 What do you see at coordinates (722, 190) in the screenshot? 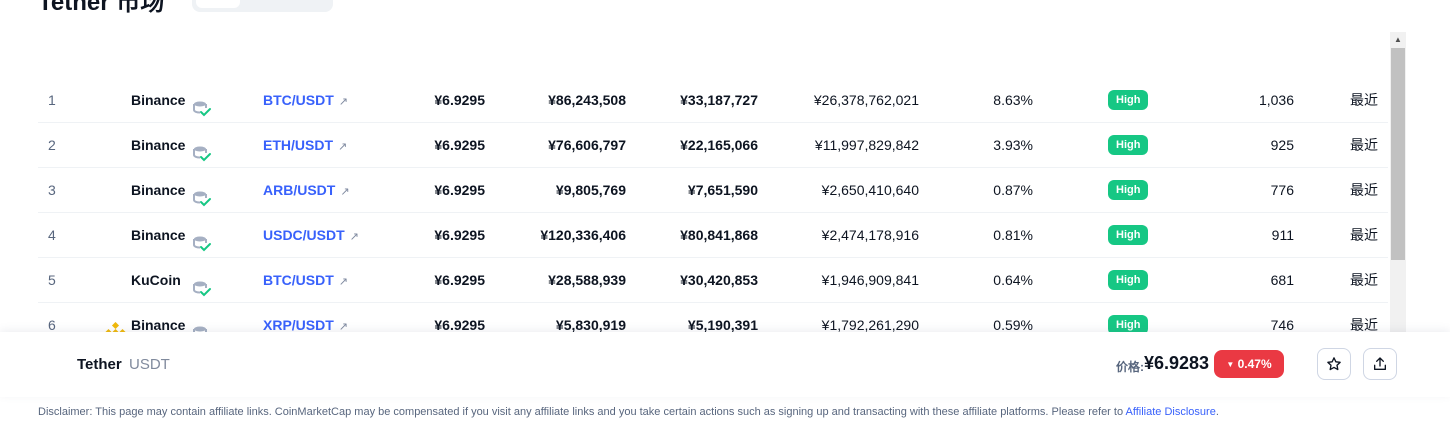
I see `depth-minus-2: ¥7,651,590` at bounding box center [722, 190].